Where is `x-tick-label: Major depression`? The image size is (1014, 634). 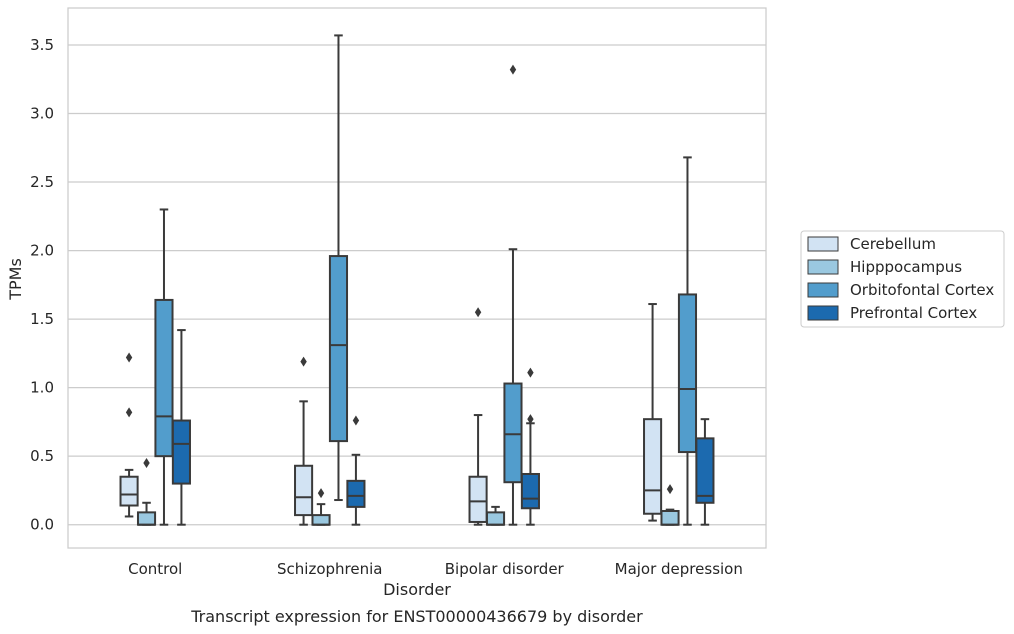 x-tick-label: Major depression is located at coordinates (679, 569).